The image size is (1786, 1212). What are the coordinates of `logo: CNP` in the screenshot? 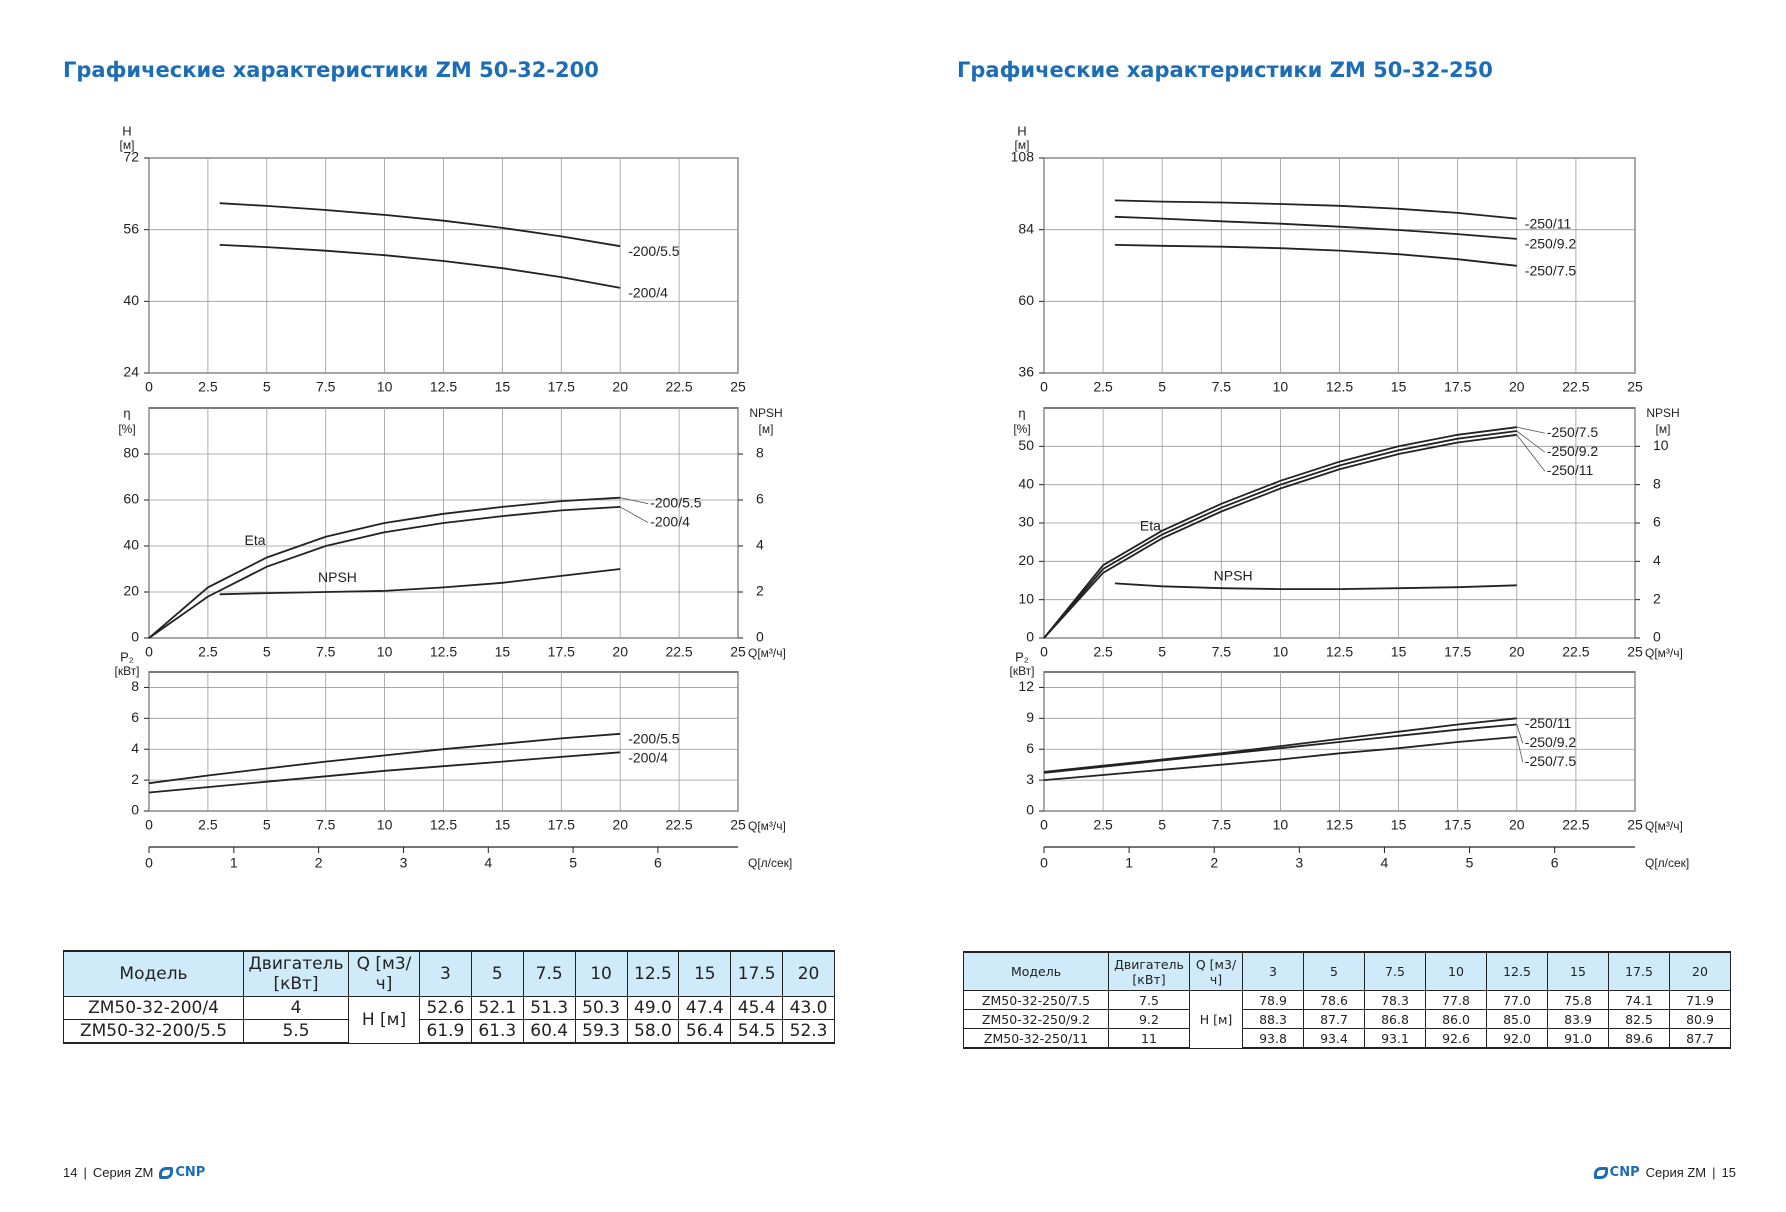 It's located at (1616, 1172).